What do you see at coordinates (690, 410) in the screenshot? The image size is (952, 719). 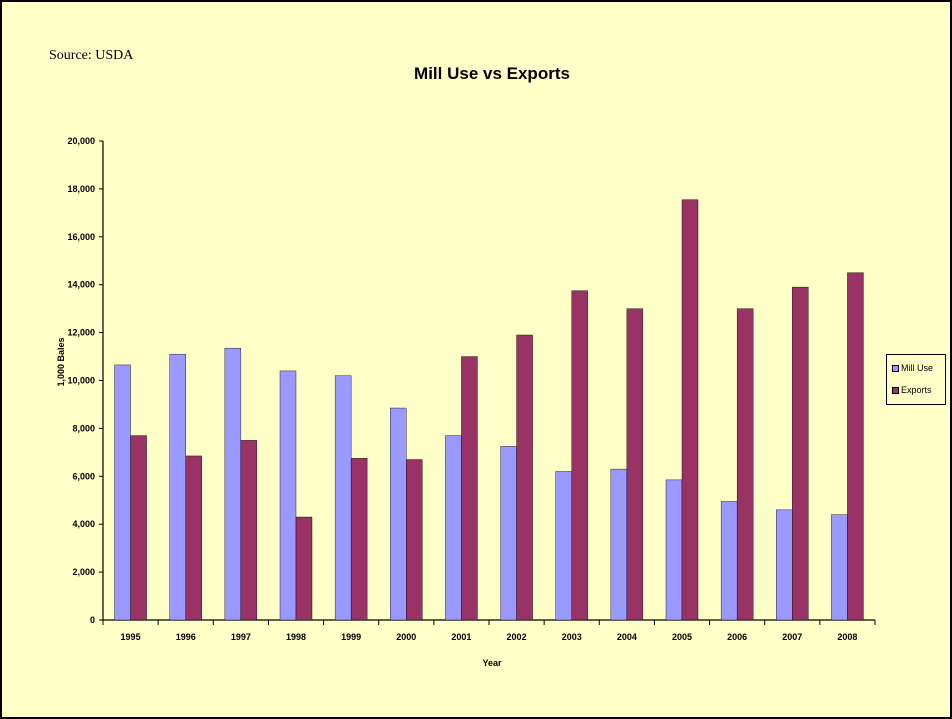 I see `bar-exports-2005` at bounding box center [690, 410].